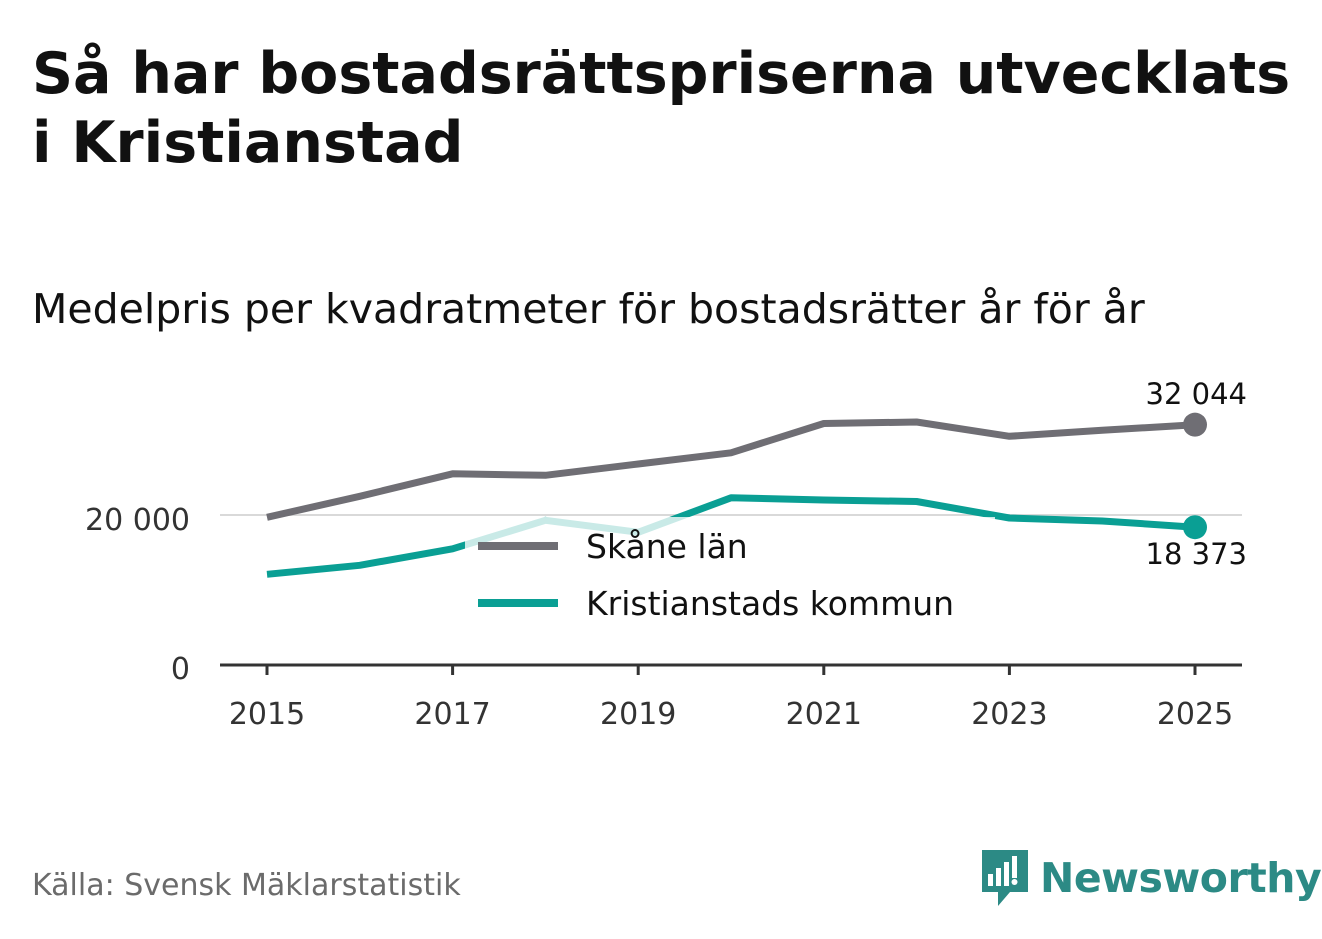 This screenshot has width=1322, height=939. Describe the element at coordinates (180, 669) in the screenshot. I see `y-tick-label-0: 0` at that location.